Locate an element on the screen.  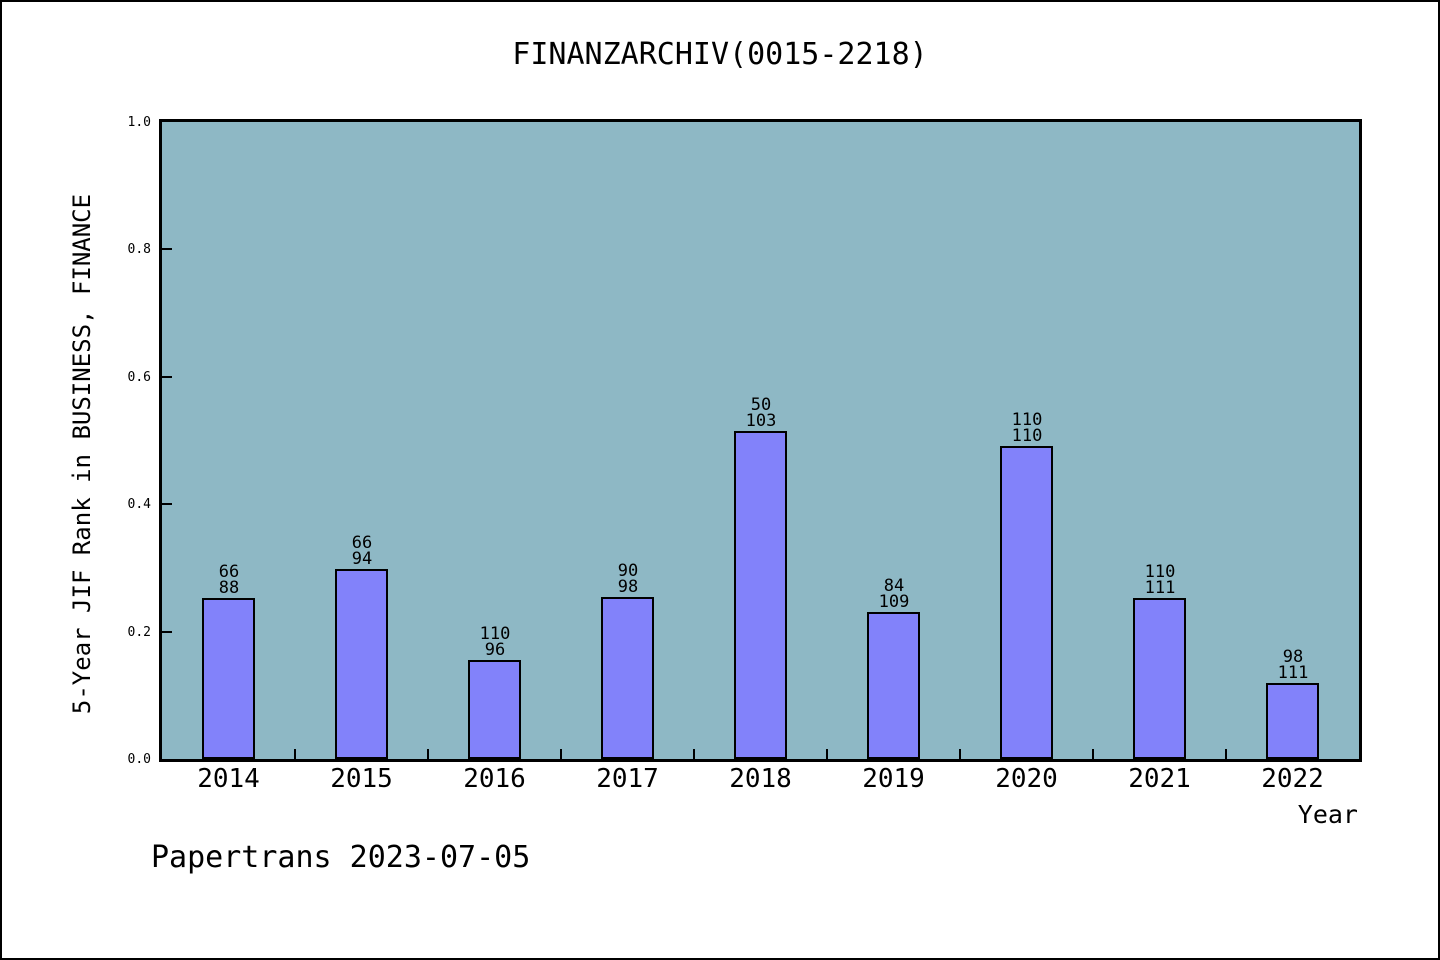
bar-value-label: 66 94 is located at coordinates (362, 551).